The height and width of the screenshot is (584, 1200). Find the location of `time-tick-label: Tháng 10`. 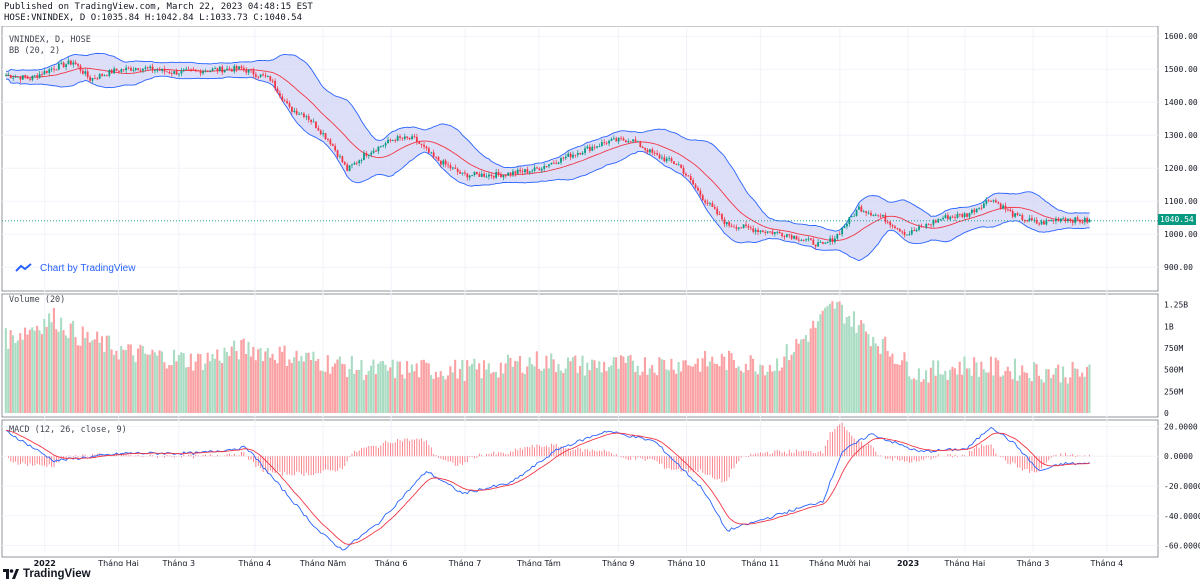

time-tick-label: Tháng 10 is located at coordinates (686, 562).